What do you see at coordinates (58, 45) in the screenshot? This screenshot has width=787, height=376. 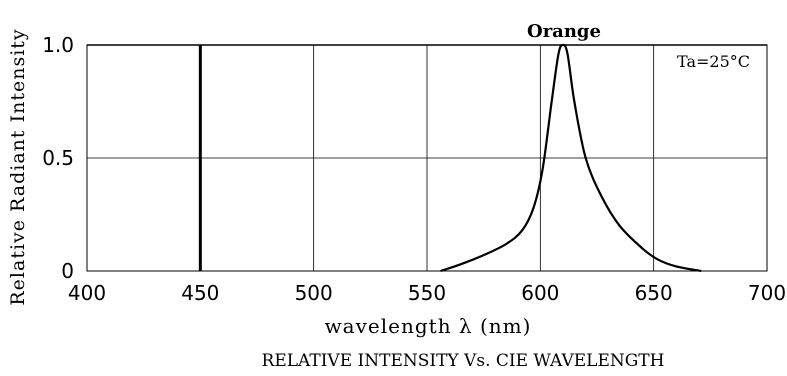 I see `y-tick-label: 1.0` at bounding box center [58, 45].